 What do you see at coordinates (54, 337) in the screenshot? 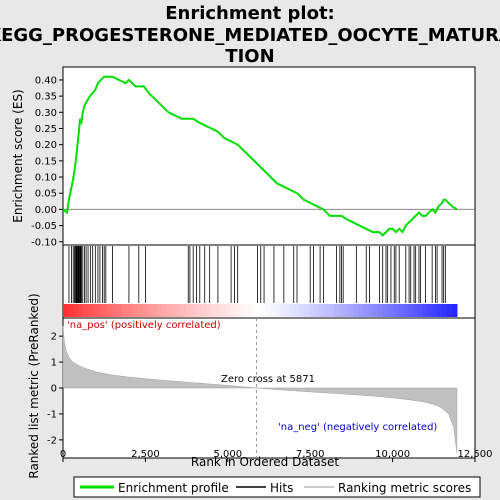
I see `ranking-y-tick-label: 2` at bounding box center [54, 337].